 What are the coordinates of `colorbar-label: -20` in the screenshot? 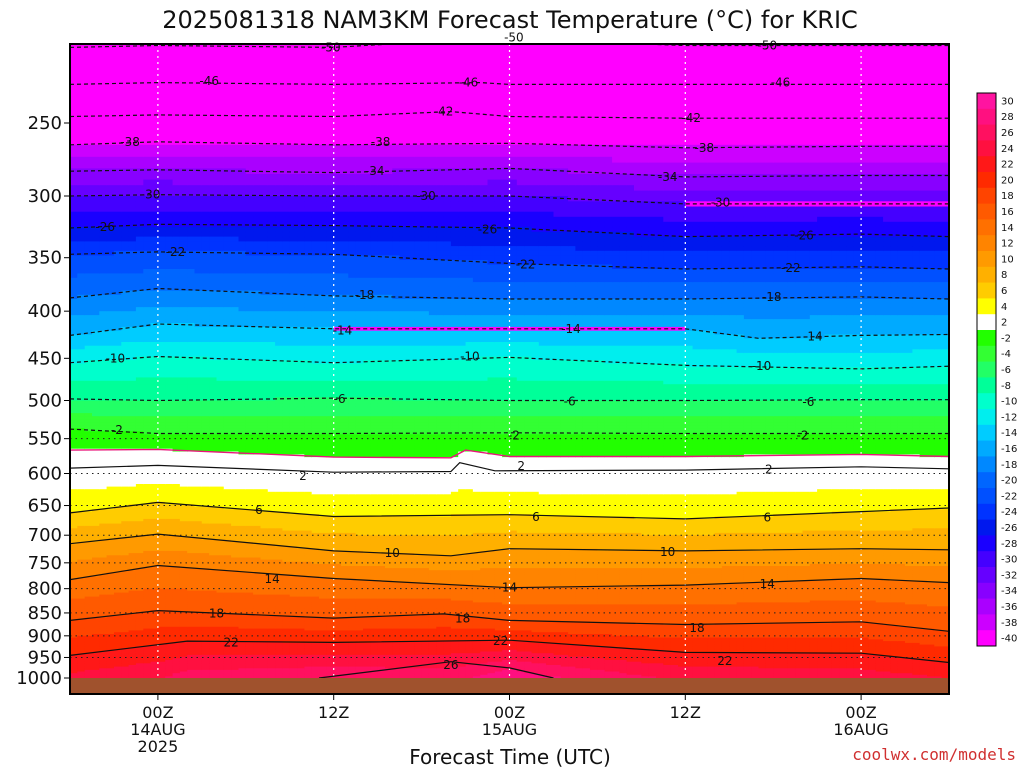 It's located at (1009, 481).